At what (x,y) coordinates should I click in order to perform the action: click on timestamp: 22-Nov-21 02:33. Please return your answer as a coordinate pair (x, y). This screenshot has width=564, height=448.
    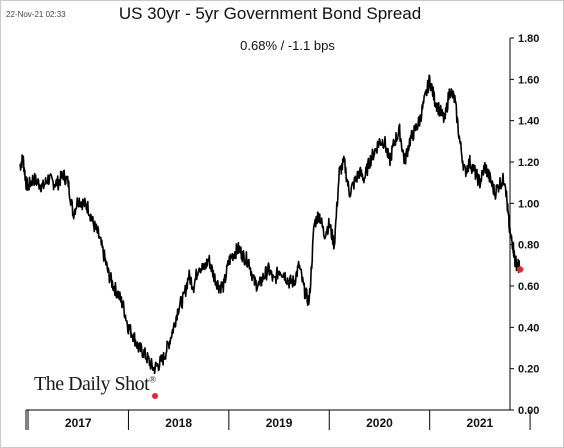
    Looking at the image, I should click on (36, 14).